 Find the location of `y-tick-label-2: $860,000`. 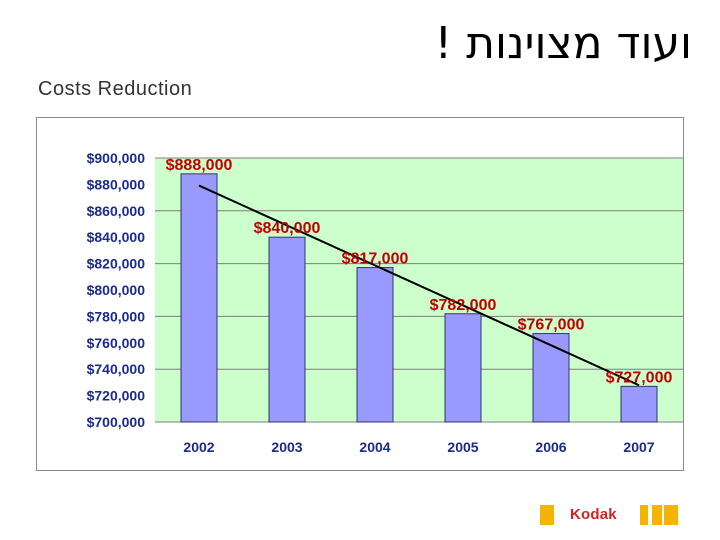

y-tick-label-2: $860,000 is located at coordinates (116, 211).